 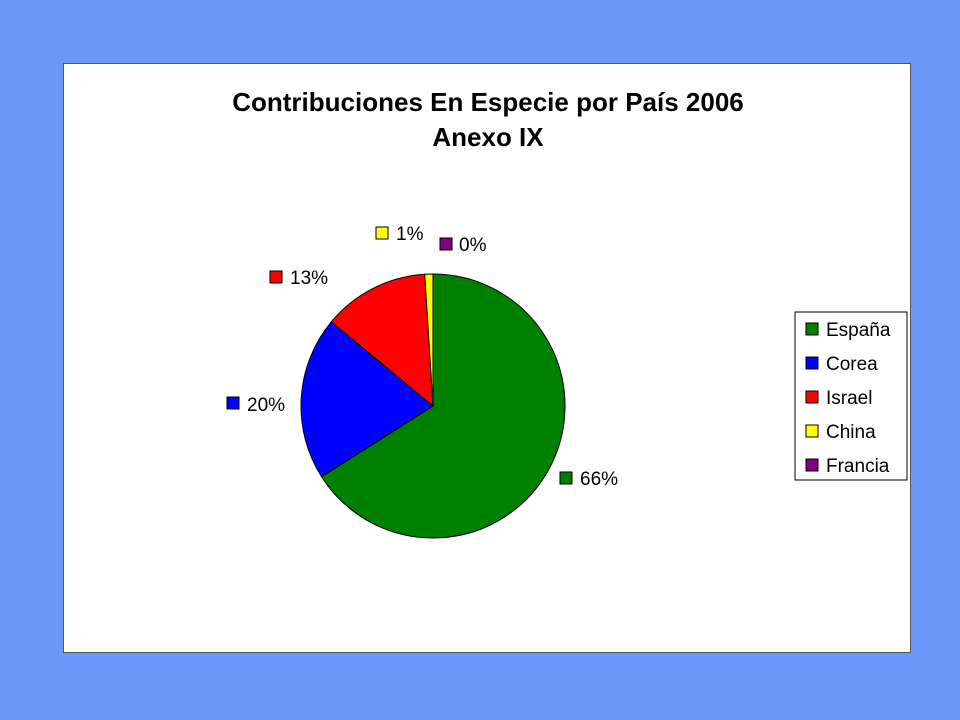 I want to click on pie-slice-espana, so click(x=443, y=406).